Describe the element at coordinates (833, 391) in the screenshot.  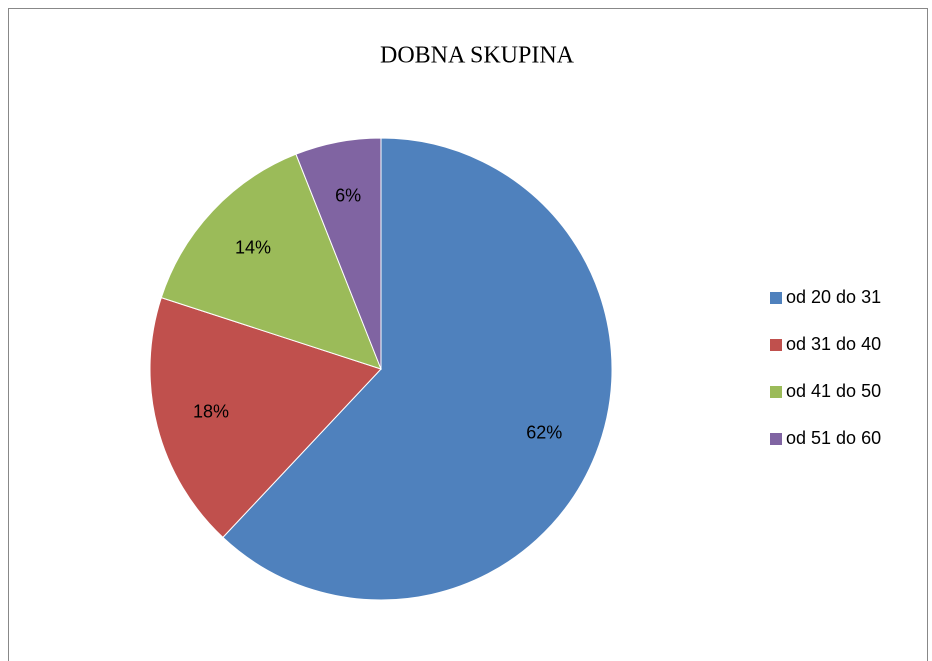
I see `legend-label: od 41 do 50` at that location.